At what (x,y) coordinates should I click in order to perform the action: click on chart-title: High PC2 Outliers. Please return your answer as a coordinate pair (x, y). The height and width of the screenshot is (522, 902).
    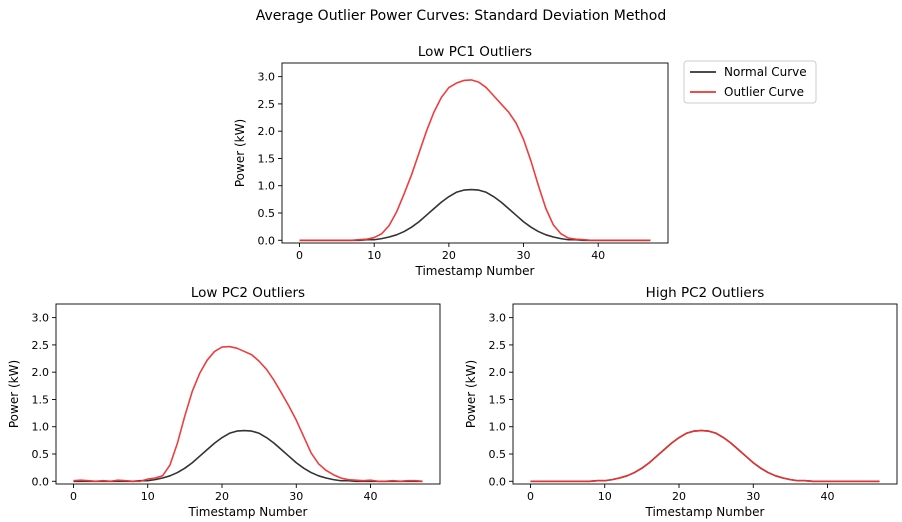
    Looking at the image, I should click on (705, 293).